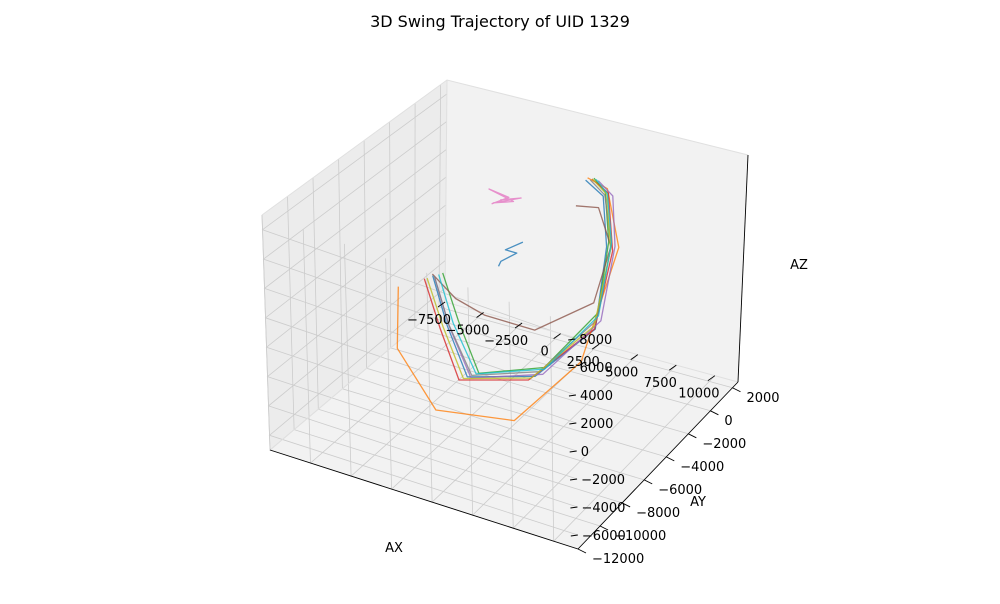 The width and height of the screenshot is (1000, 604). What do you see at coordinates (658, 465) in the screenshot?
I see `y-axis-line` at bounding box center [658, 465].